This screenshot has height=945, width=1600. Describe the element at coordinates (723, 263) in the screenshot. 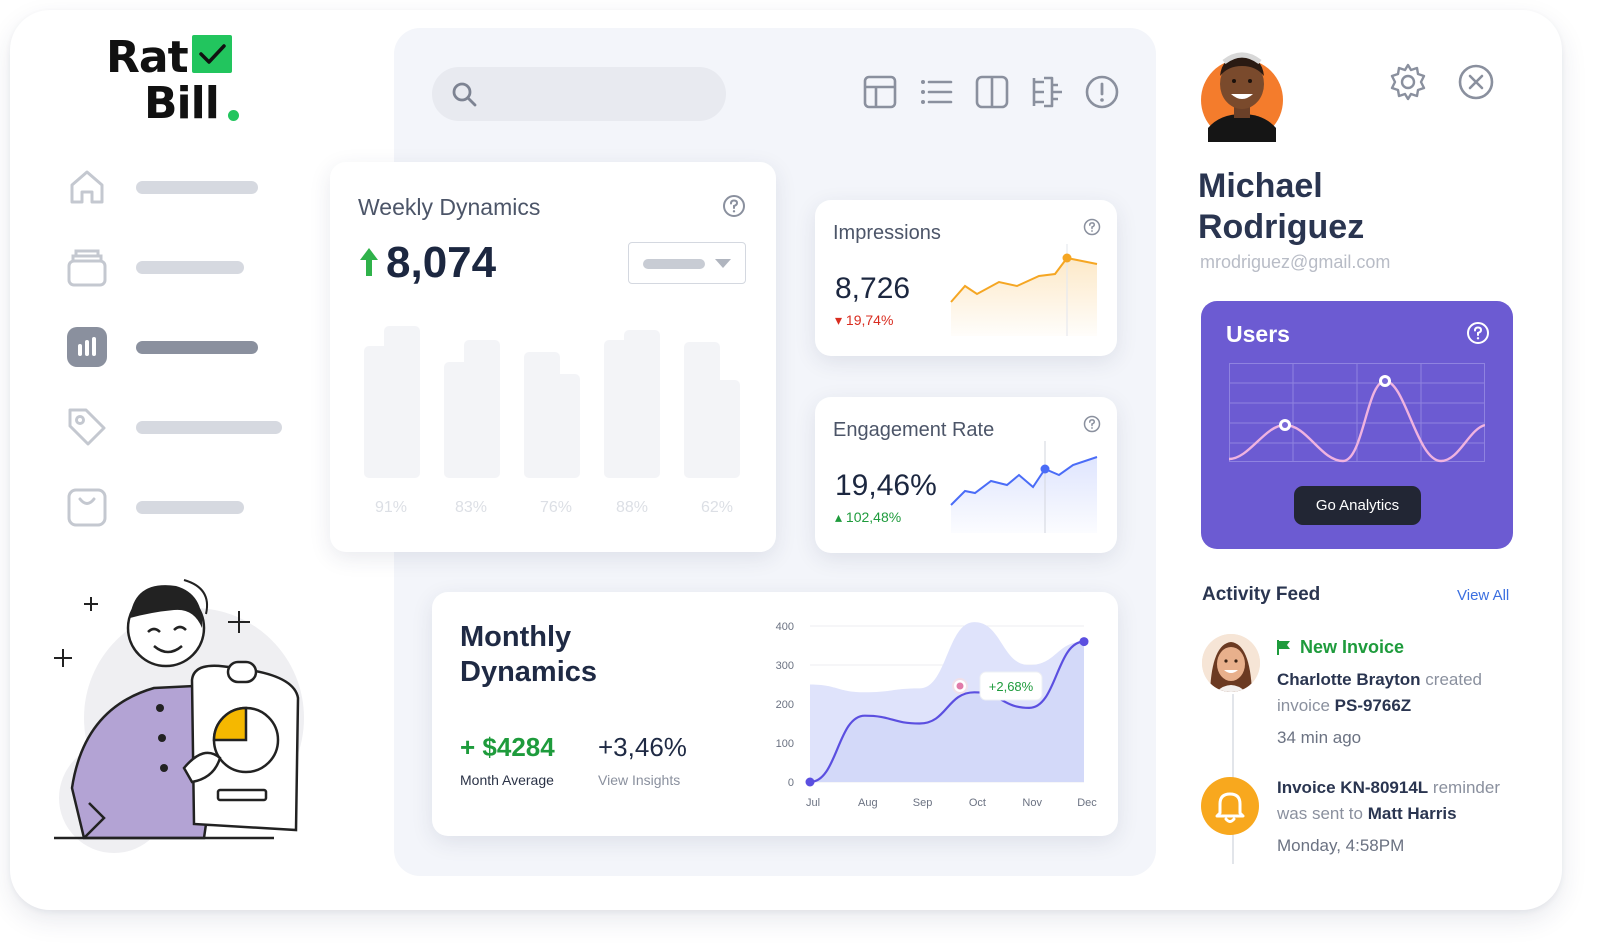

I see `chevron-down-icon` at that location.